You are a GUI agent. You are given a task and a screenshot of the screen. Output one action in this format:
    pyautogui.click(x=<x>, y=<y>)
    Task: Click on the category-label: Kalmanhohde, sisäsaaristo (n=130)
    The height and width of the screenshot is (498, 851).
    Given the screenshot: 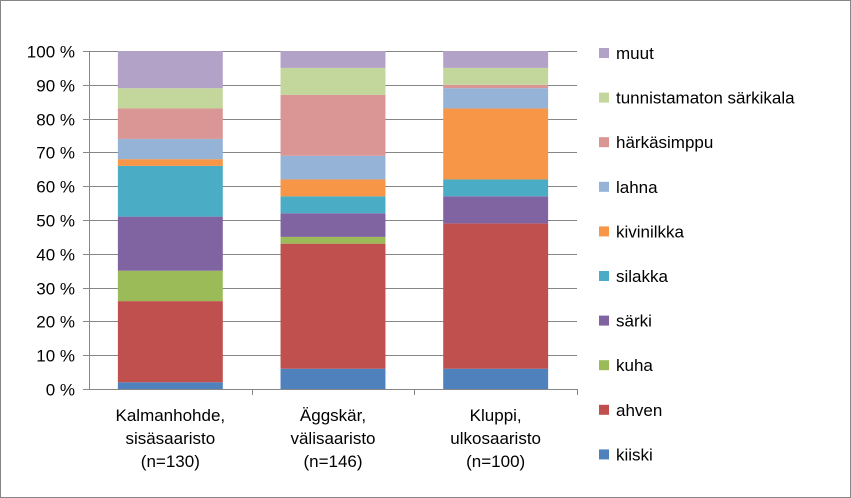 What is the action you would take?
    pyautogui.click(x=171, y=438)
    